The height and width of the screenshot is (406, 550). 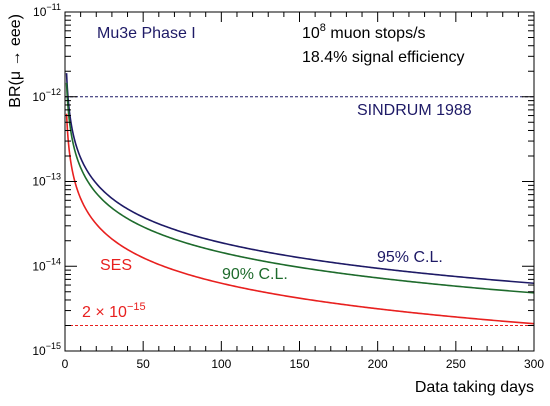 I want to click on x-tick-label: 200, so click(x=378, y=364).